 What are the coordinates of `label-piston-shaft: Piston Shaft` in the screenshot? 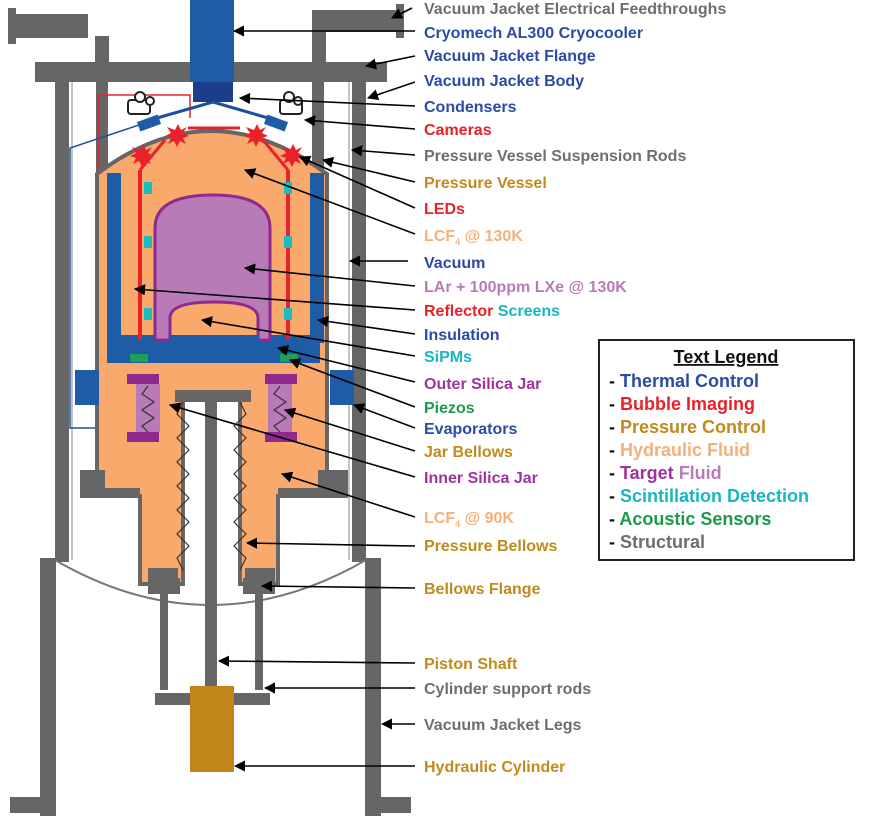 It's located at (471, 664).